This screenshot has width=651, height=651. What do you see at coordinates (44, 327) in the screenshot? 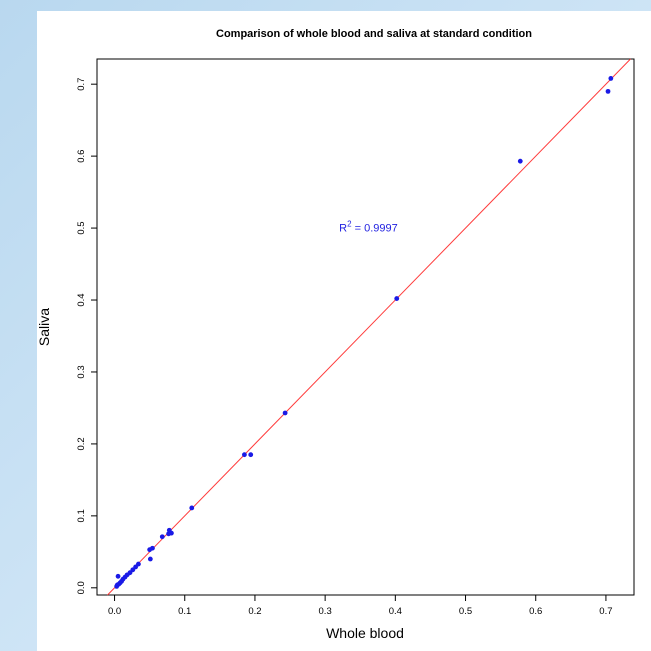
I see `y-axis-title: Saliva` at bounding box center [44, 327].